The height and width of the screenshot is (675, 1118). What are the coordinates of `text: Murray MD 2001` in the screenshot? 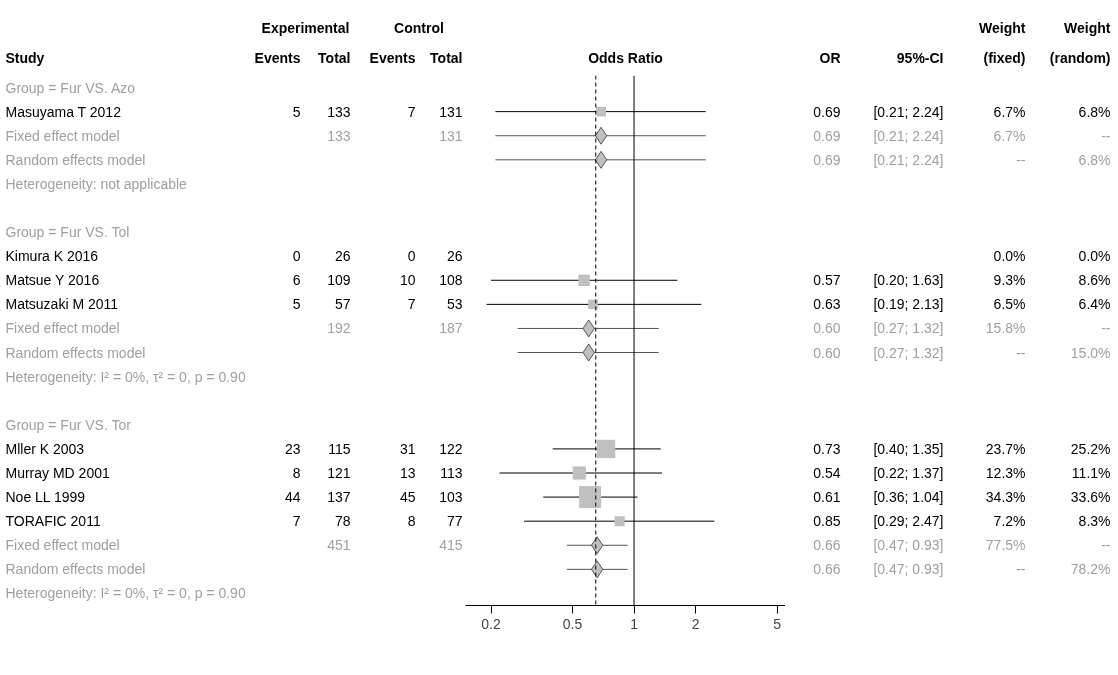 It's located at (57, 473).